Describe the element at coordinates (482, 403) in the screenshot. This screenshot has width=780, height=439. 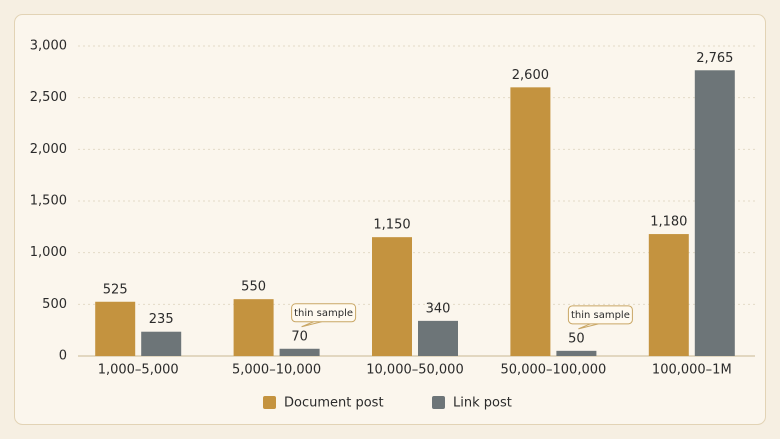
I see `legend-label: Link post` at that location.